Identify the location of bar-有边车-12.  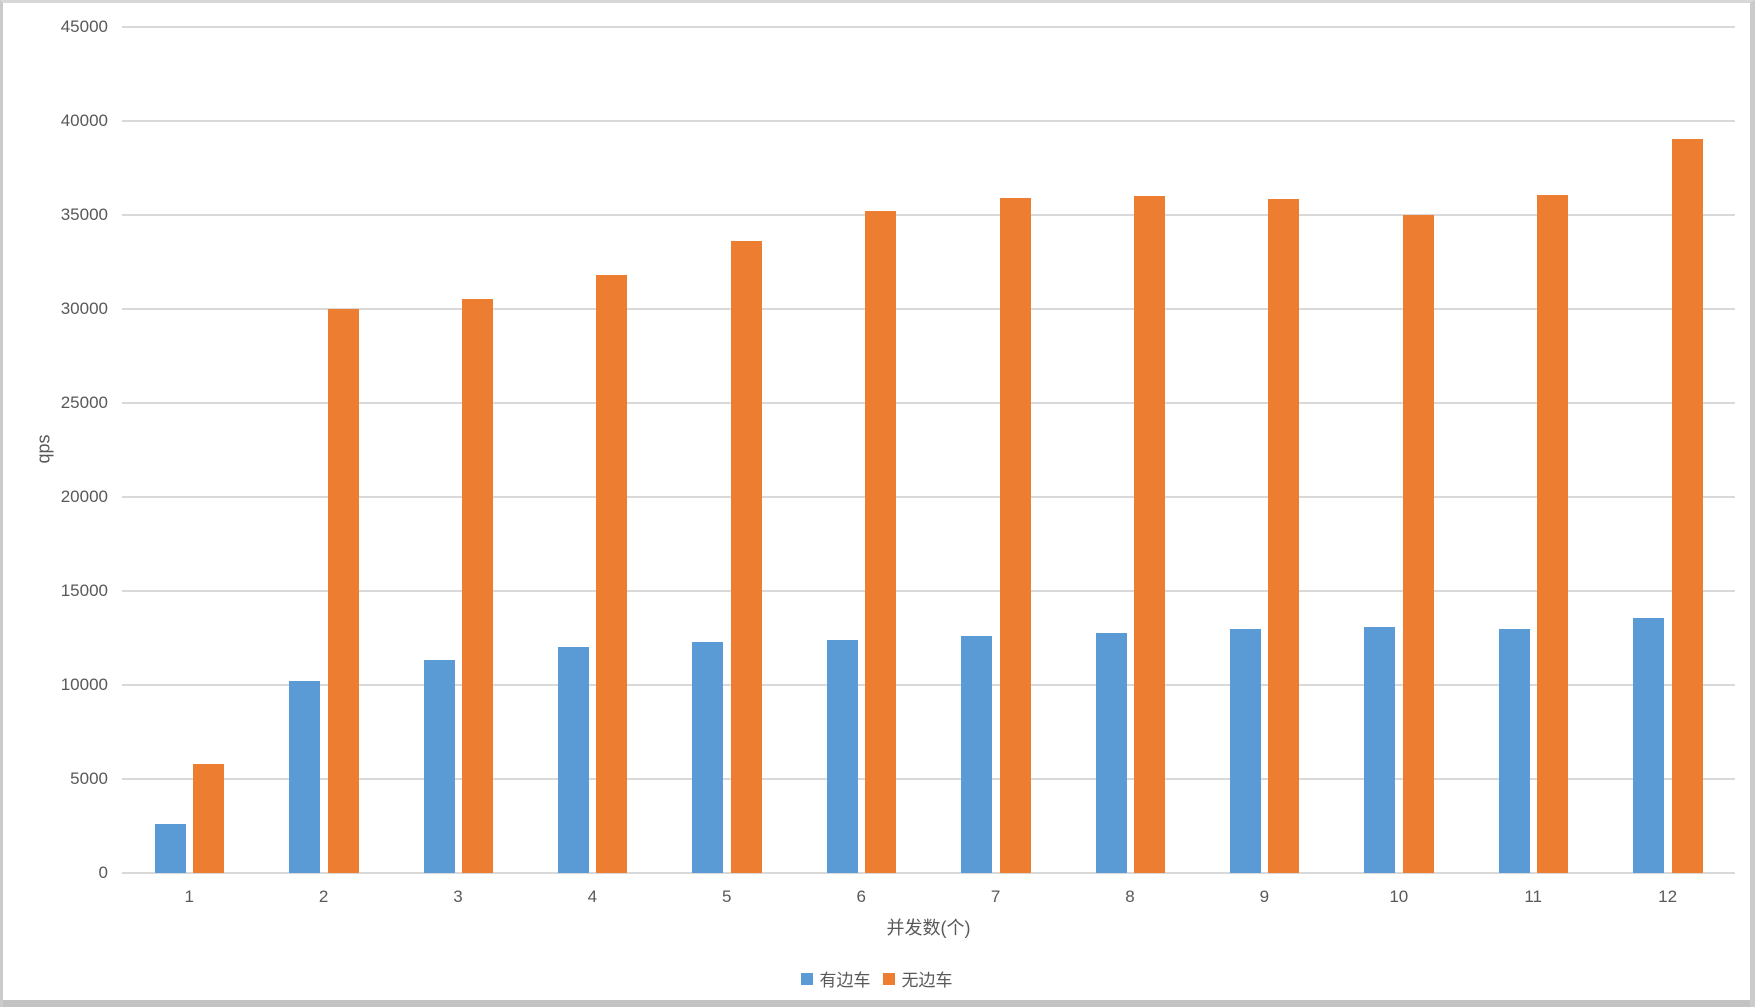
(1649, 745).